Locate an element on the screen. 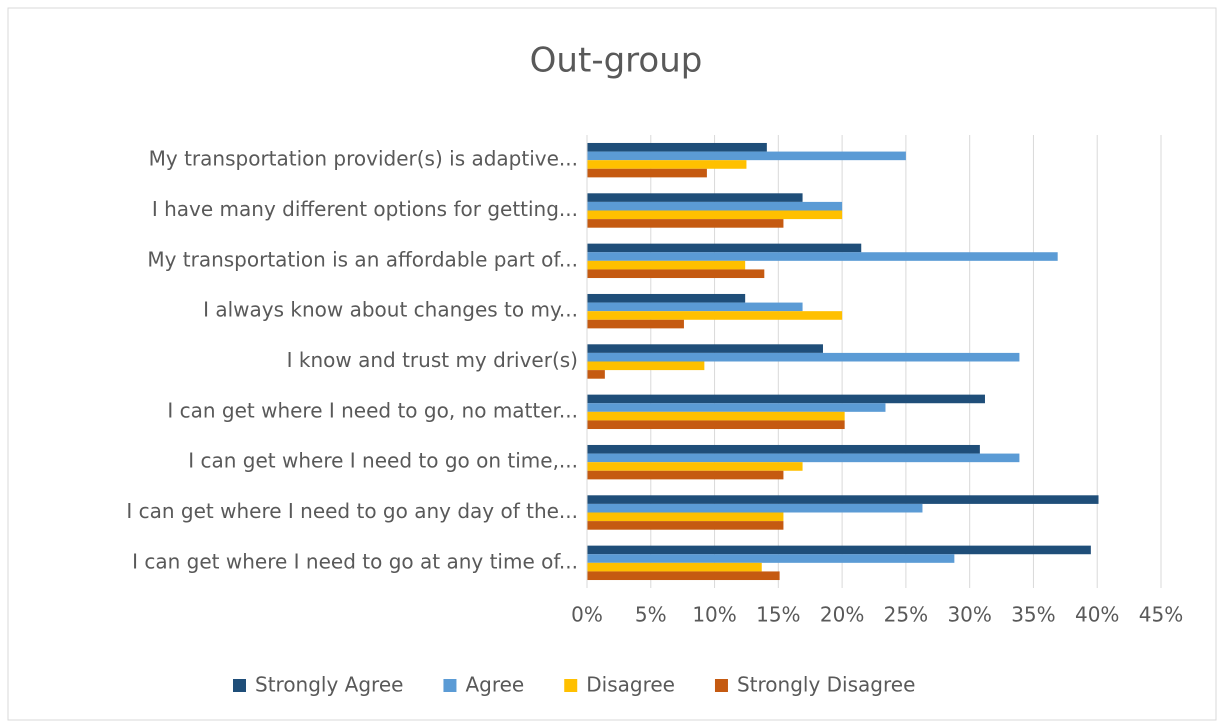 The image size is (1224, 728). x-tick-label: 5% is located at coordinates (651, 615).